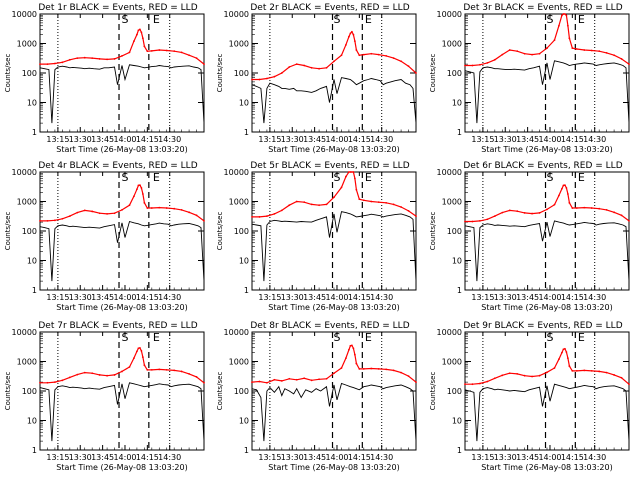 This screenshot has height=480, width=640. I want to click on x-tick-label: 14:30, so click(169, 139).